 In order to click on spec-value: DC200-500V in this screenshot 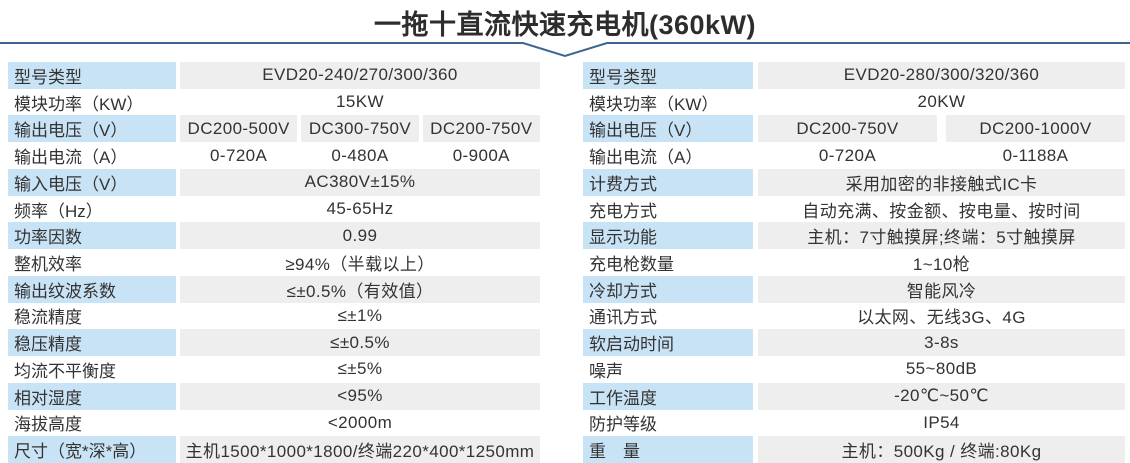, I will do `click(239, 129)`.